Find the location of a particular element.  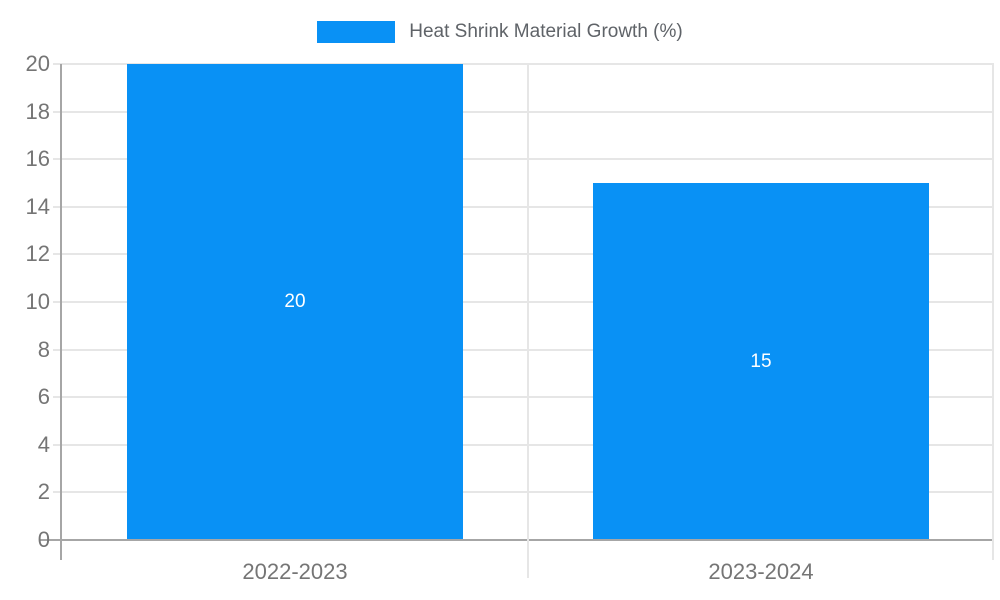

bar-value-label: 15 is located at coordinates (761, 361).